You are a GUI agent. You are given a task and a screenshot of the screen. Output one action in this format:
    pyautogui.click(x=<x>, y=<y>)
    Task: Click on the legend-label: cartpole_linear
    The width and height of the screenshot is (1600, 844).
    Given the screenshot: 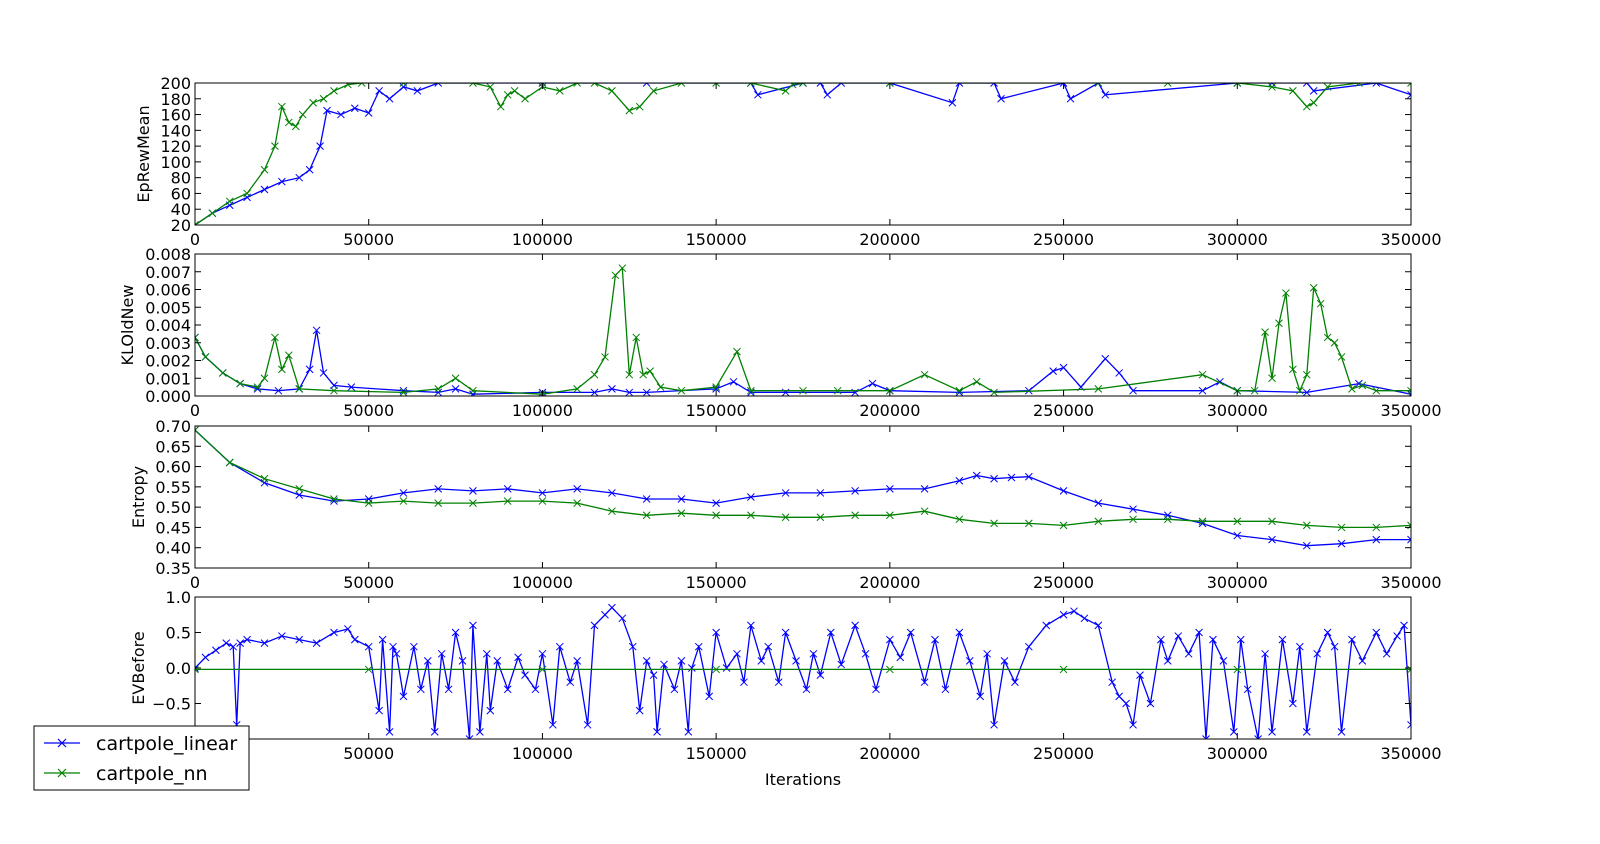 What is the action you would take?
    pyautogui.click(x=166, y=744)
    